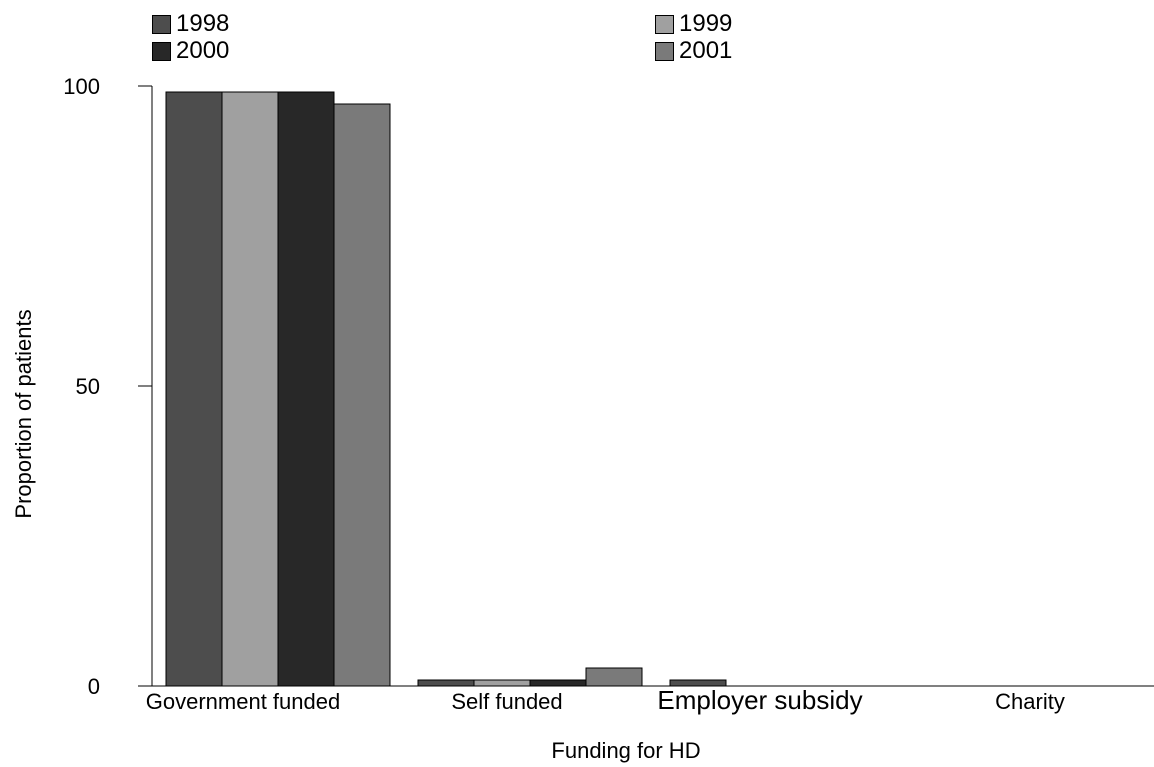 The width and height of the screenshot is (1154, 767). What do you see at coordinates (88, 386) in the screenshot?
I see `y-tick-label-50: 50` at bounding box center [88, 386].